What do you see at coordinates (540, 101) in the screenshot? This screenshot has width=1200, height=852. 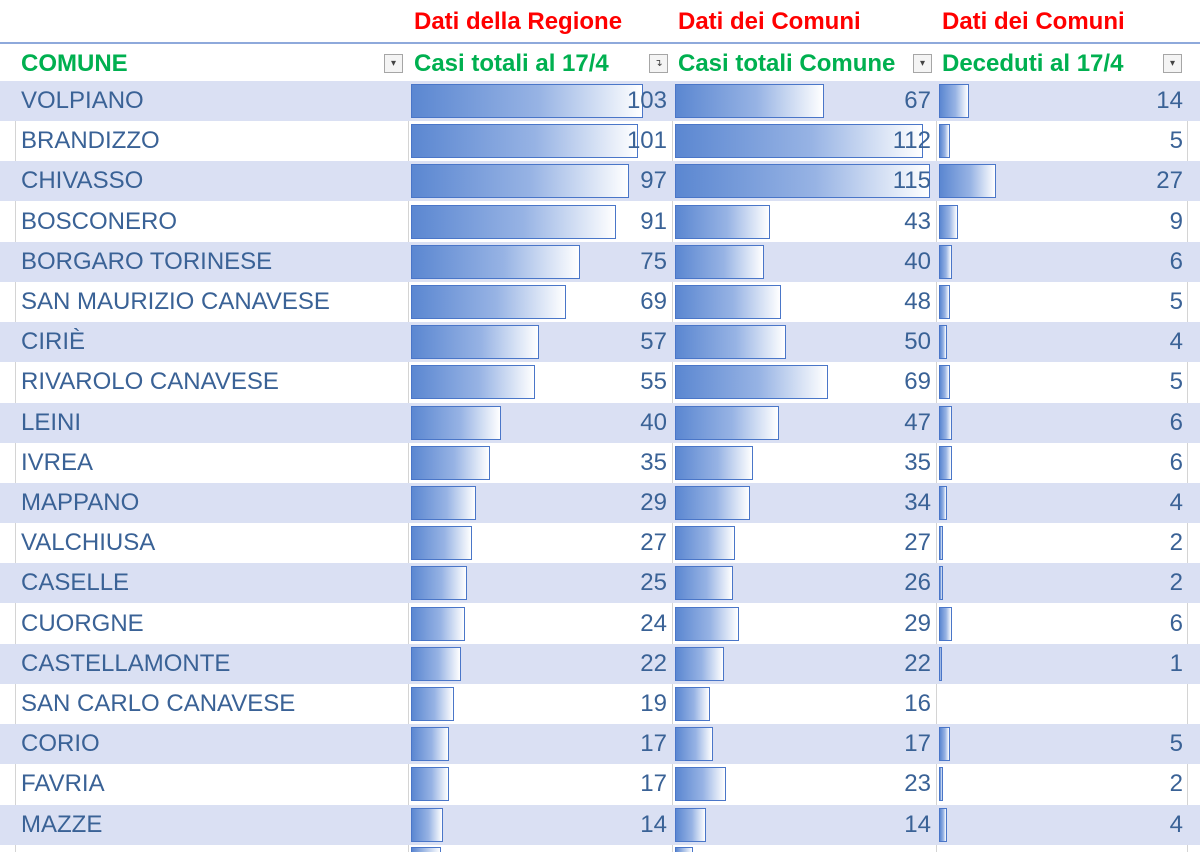 I see `casi-regione-cell: 103` at bounding box center [540, 101].